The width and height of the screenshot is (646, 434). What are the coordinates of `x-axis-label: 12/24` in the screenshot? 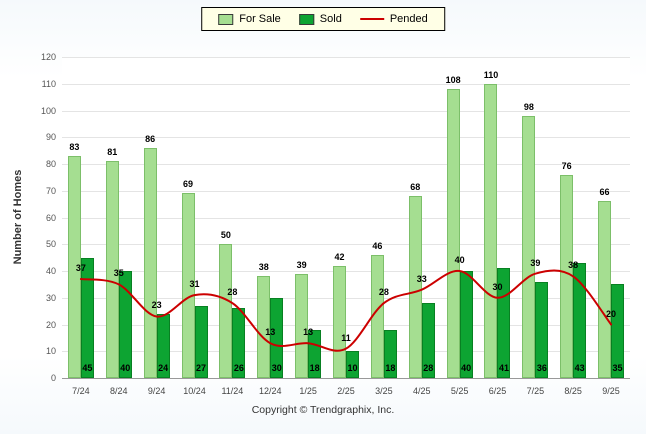 It's located at (270, 391).